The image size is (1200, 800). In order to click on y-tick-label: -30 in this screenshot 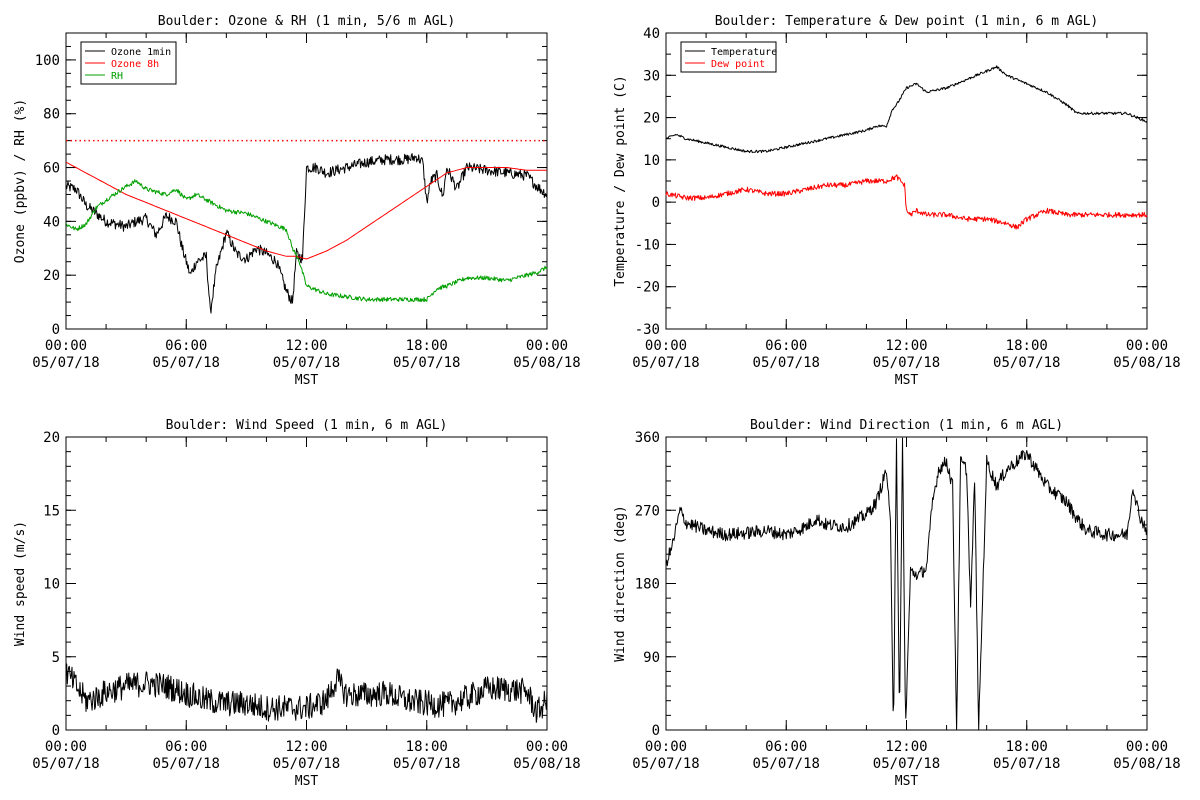, I will do `click(647, 330)`.